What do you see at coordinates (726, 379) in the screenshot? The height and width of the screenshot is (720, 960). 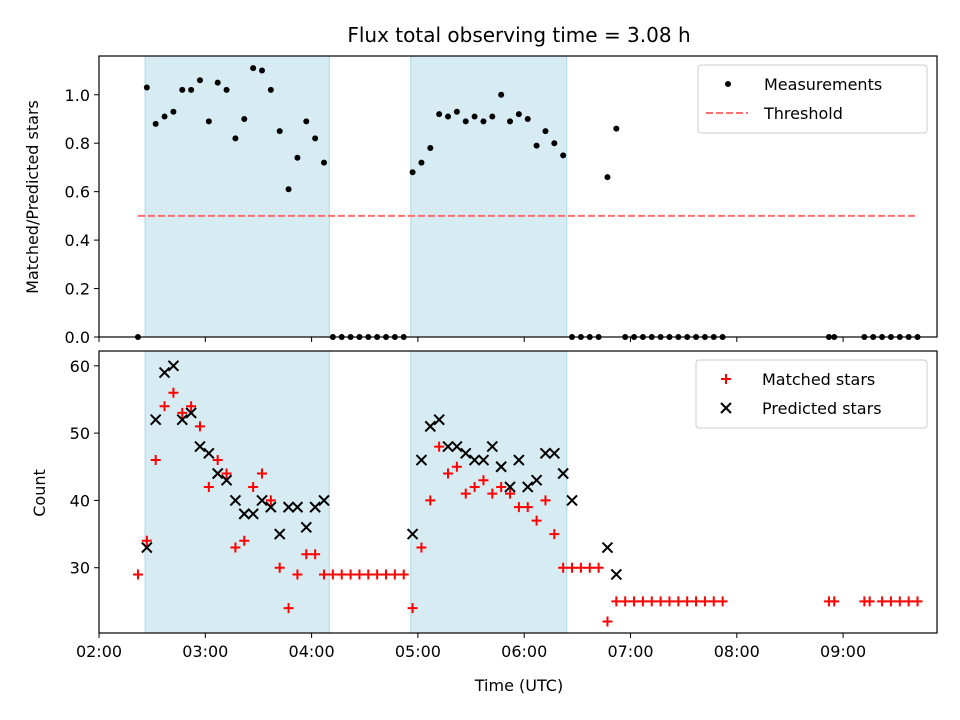 I see `bottom-legend-matched-swatch` at bounding box center [726, 379].